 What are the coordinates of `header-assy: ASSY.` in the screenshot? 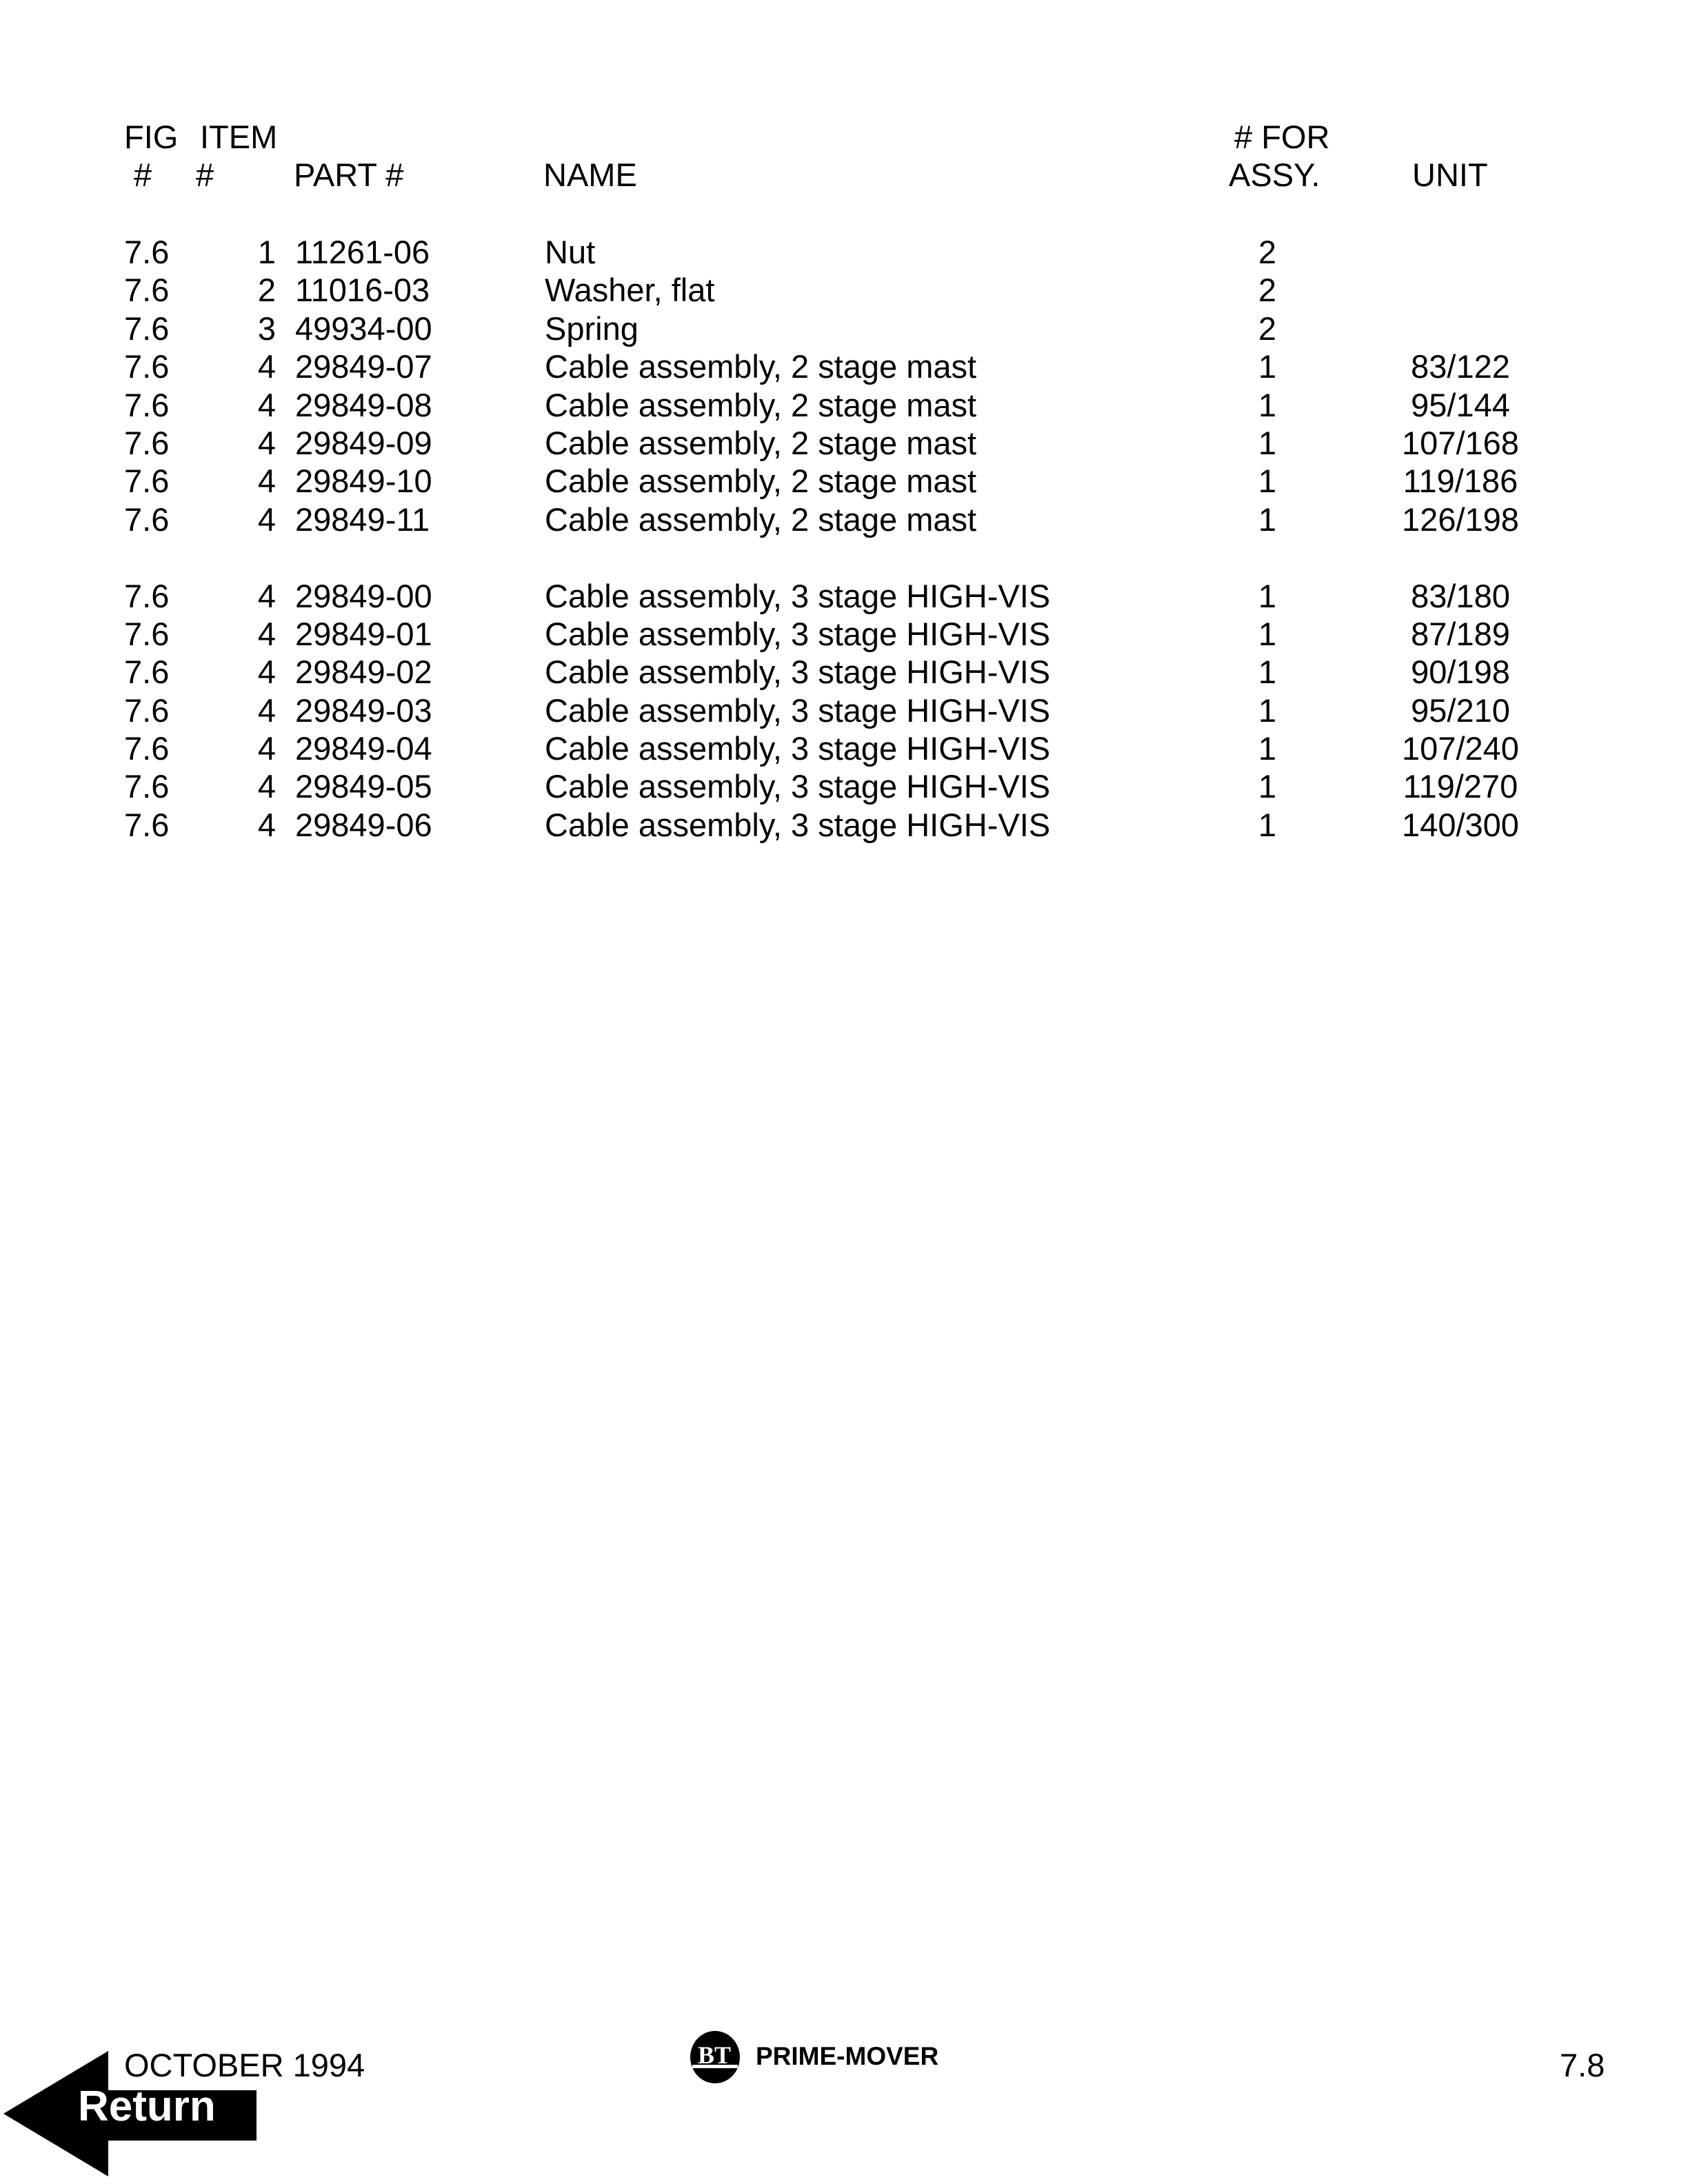 It's located at (1275, 175).